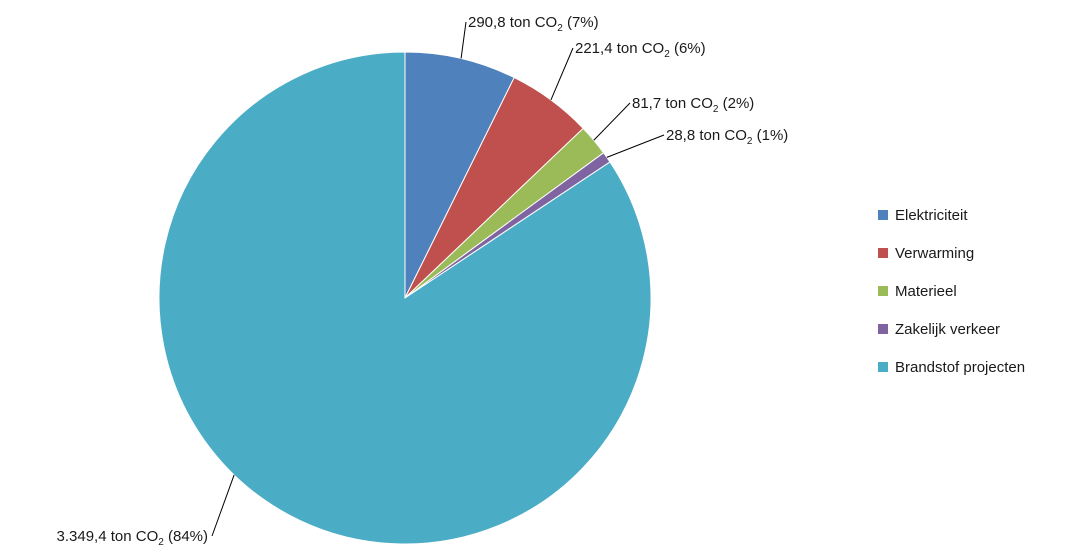  Describe the element at coordinates (612, 121) in the screenshot. I see `leader-line-materieel` at that location.